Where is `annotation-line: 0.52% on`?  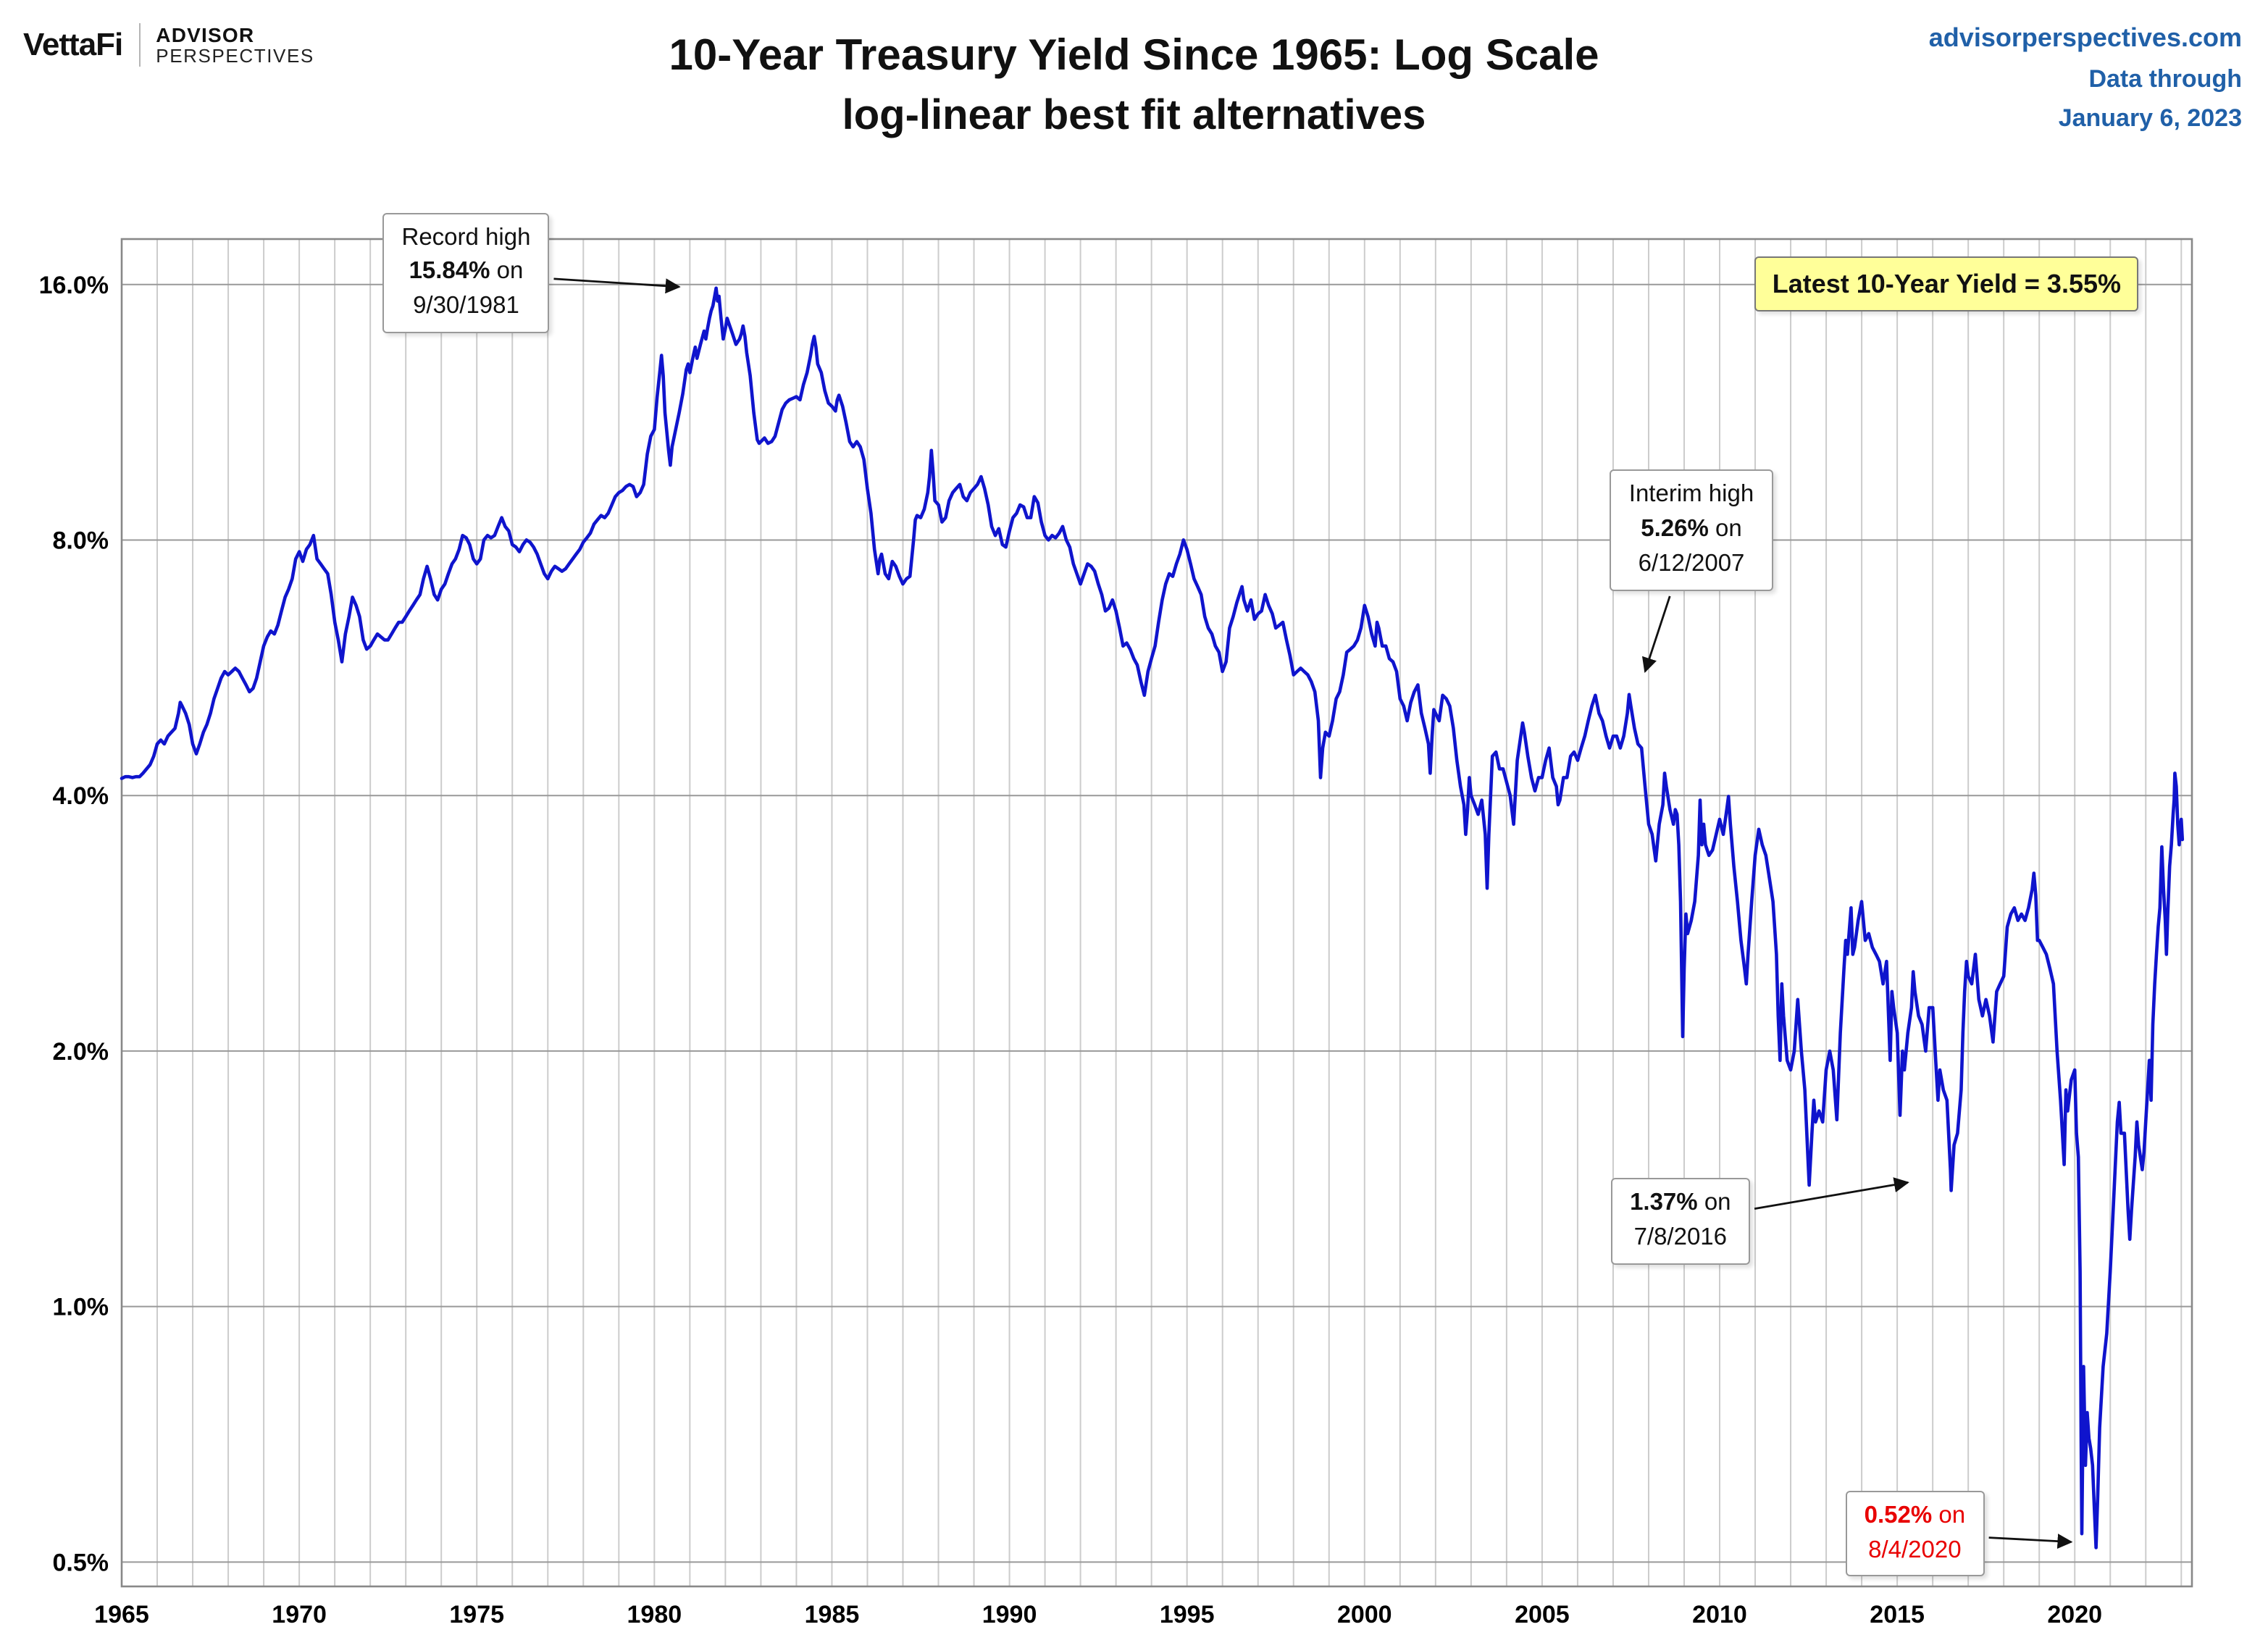 annotation-line: 0.52% on is located at coordinates (1915, 1515).